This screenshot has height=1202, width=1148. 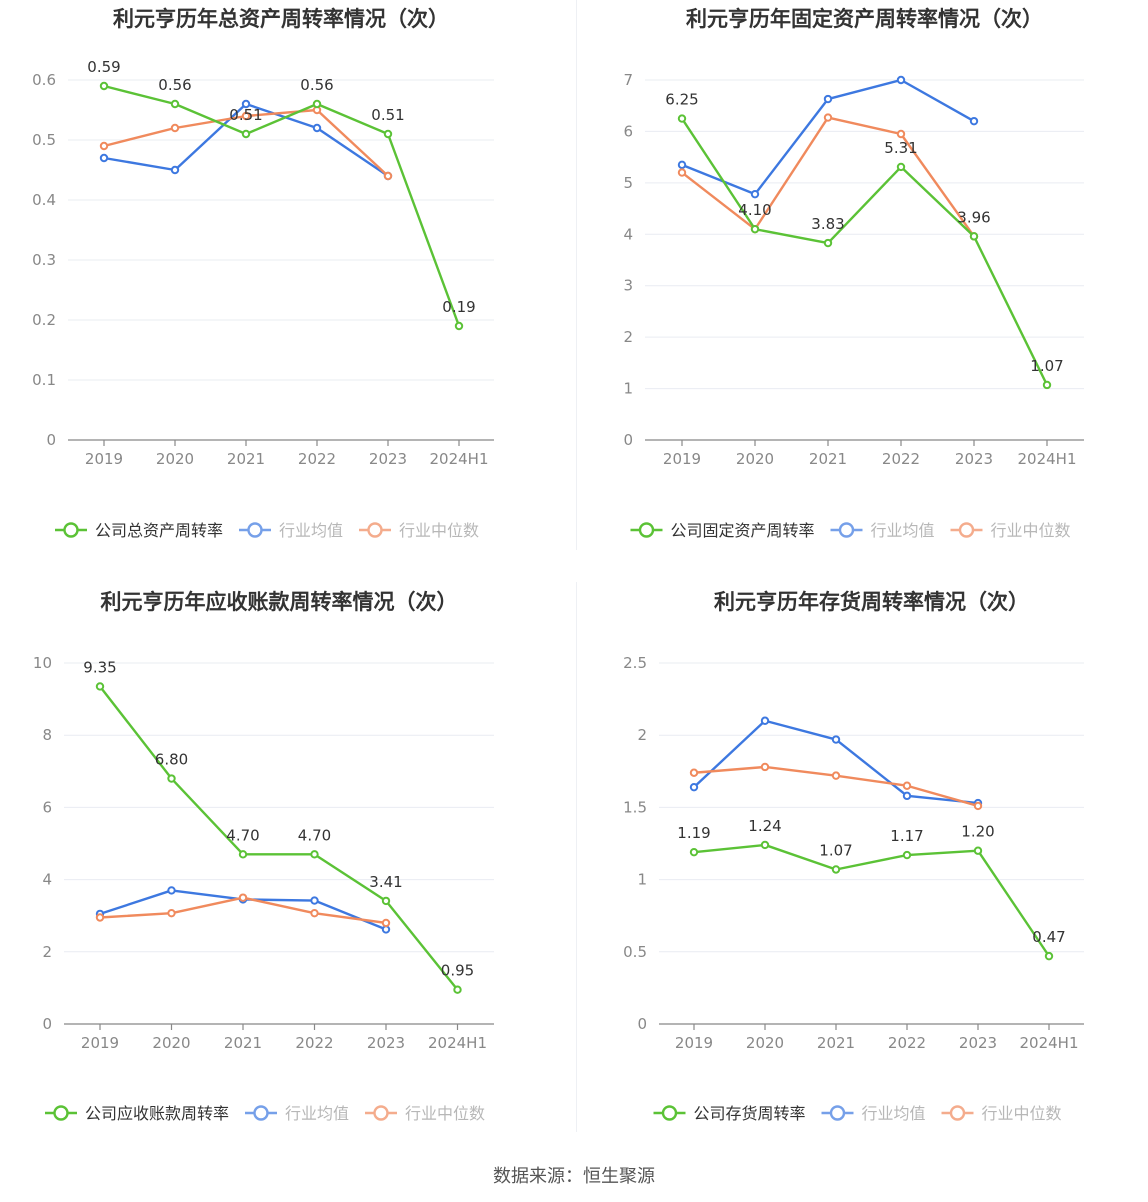 I want to click on data-label: 3.96, so click(x=973, y=217).